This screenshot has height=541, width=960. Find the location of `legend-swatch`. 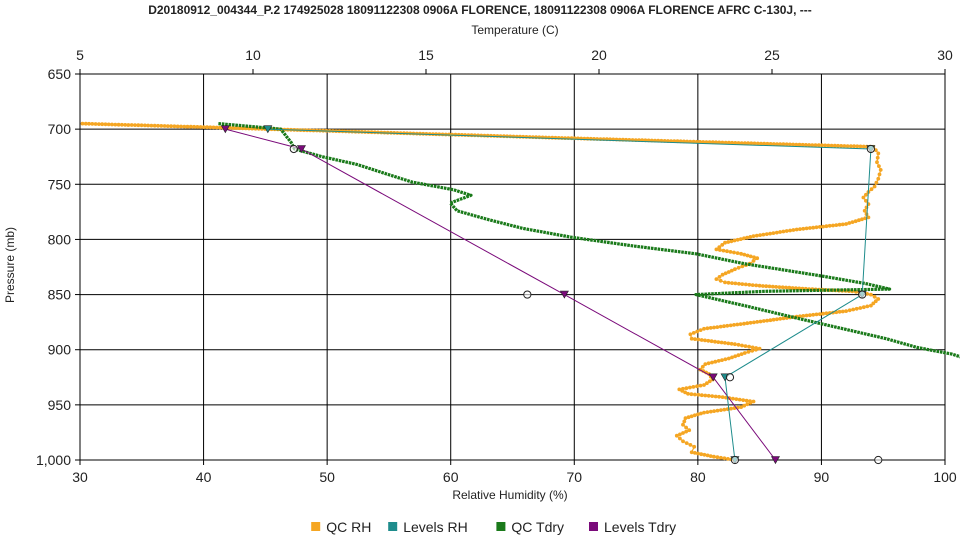

legend-swatch is located at coordinates (501, 526).